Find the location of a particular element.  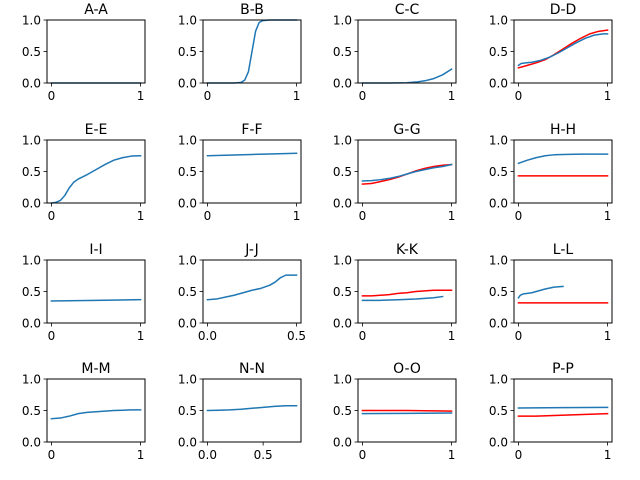

subplot-m-m: M-M 0.0 0.5 1.0 0 1 is located at coordinates (84, 411).